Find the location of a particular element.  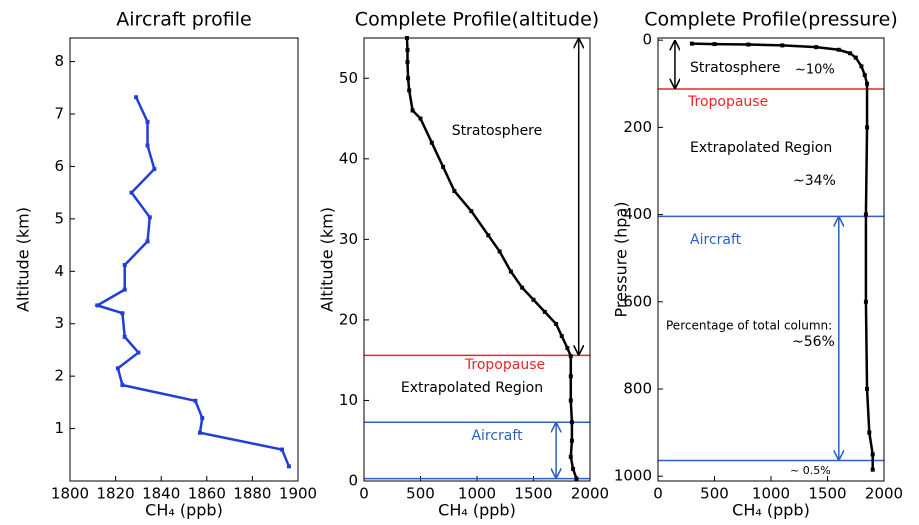

annotation: Percentage of total column: is located at coordinates (749, 326).